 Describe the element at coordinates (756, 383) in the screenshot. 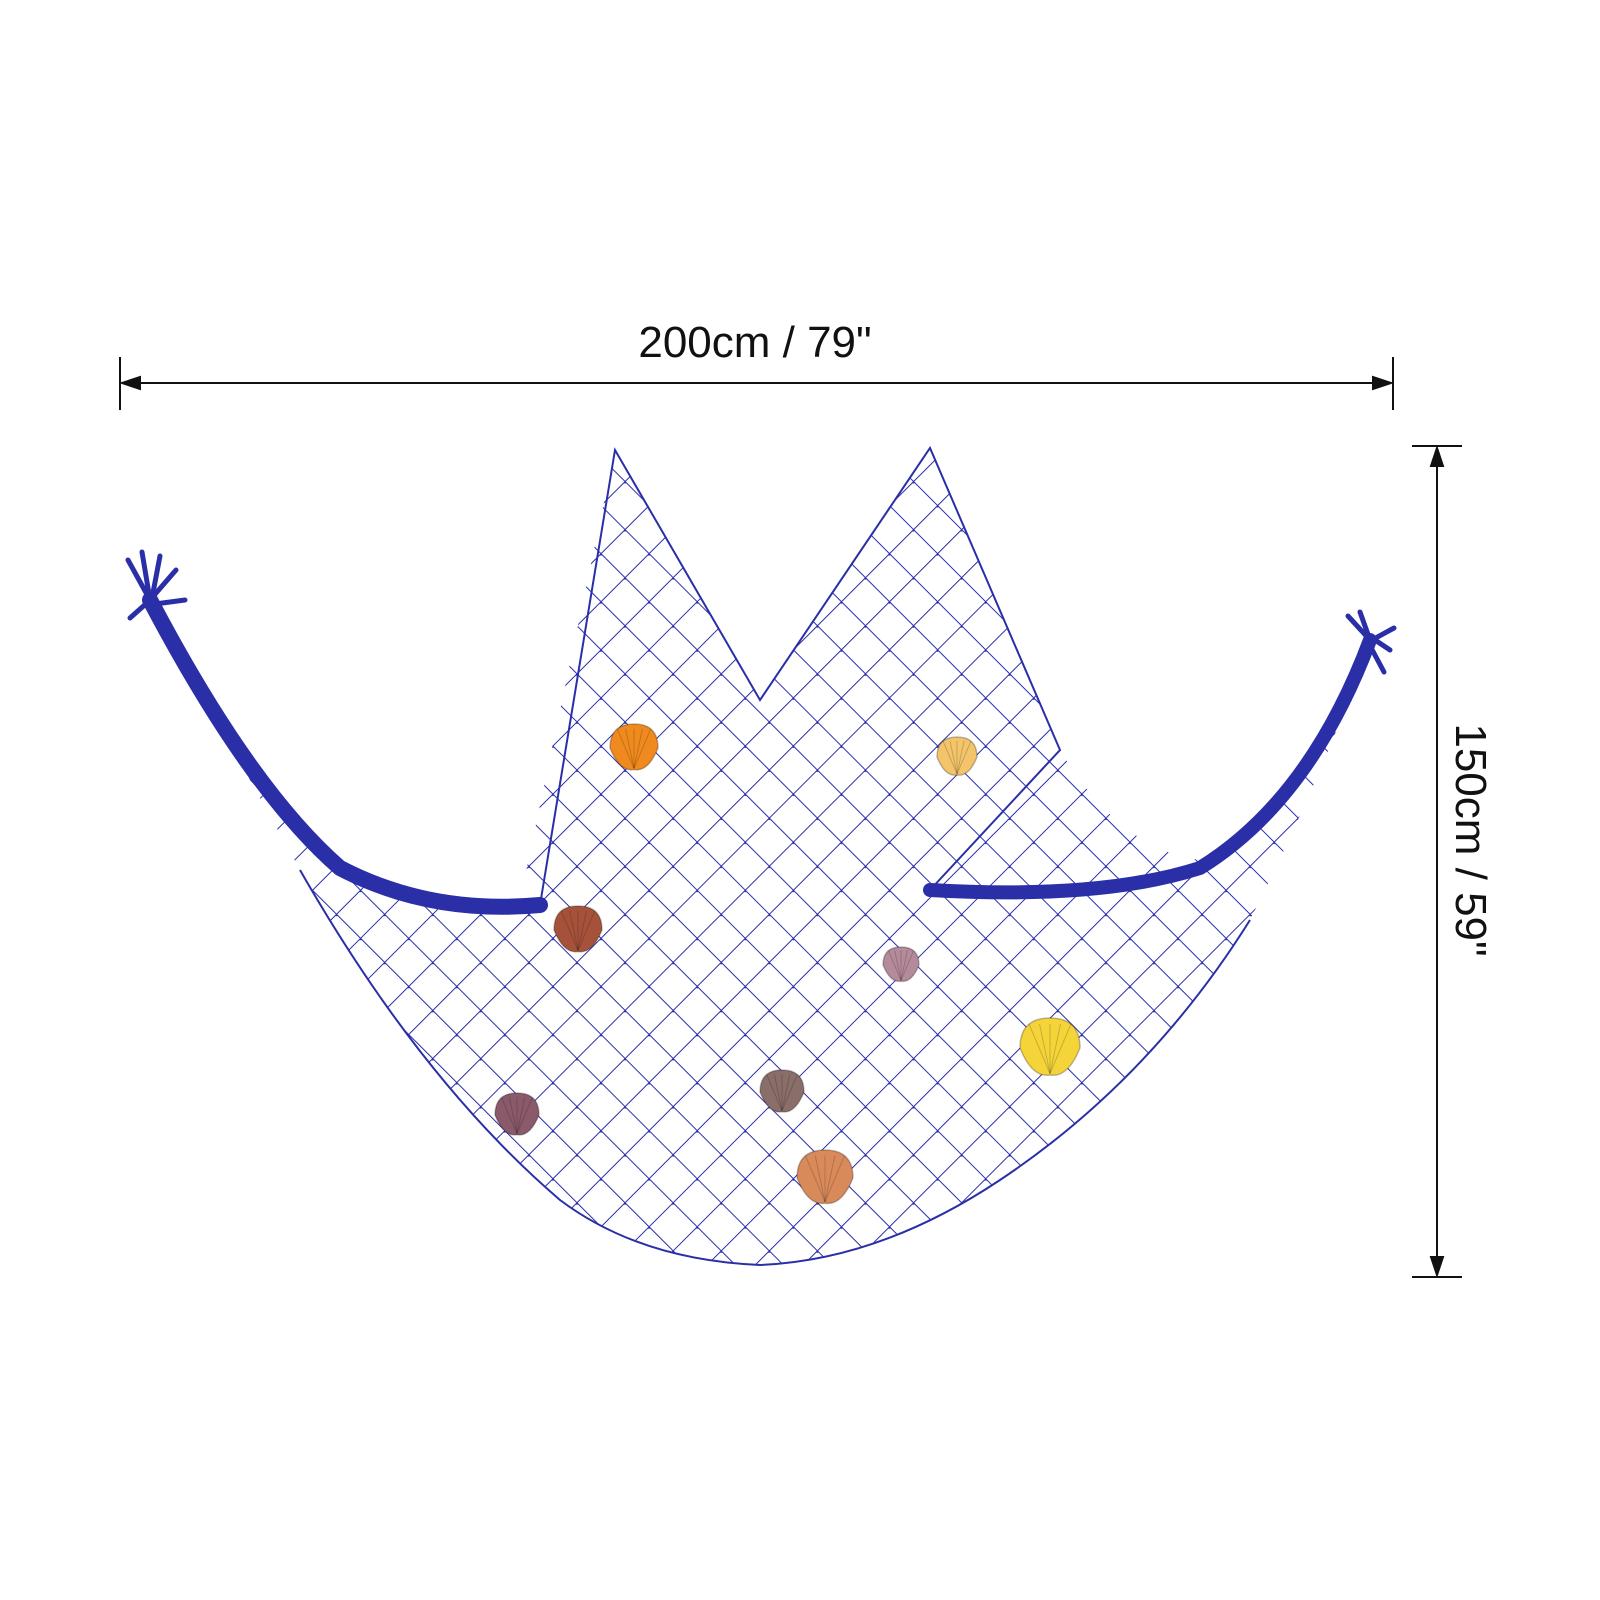

I see `width-dimension-line` at that location.